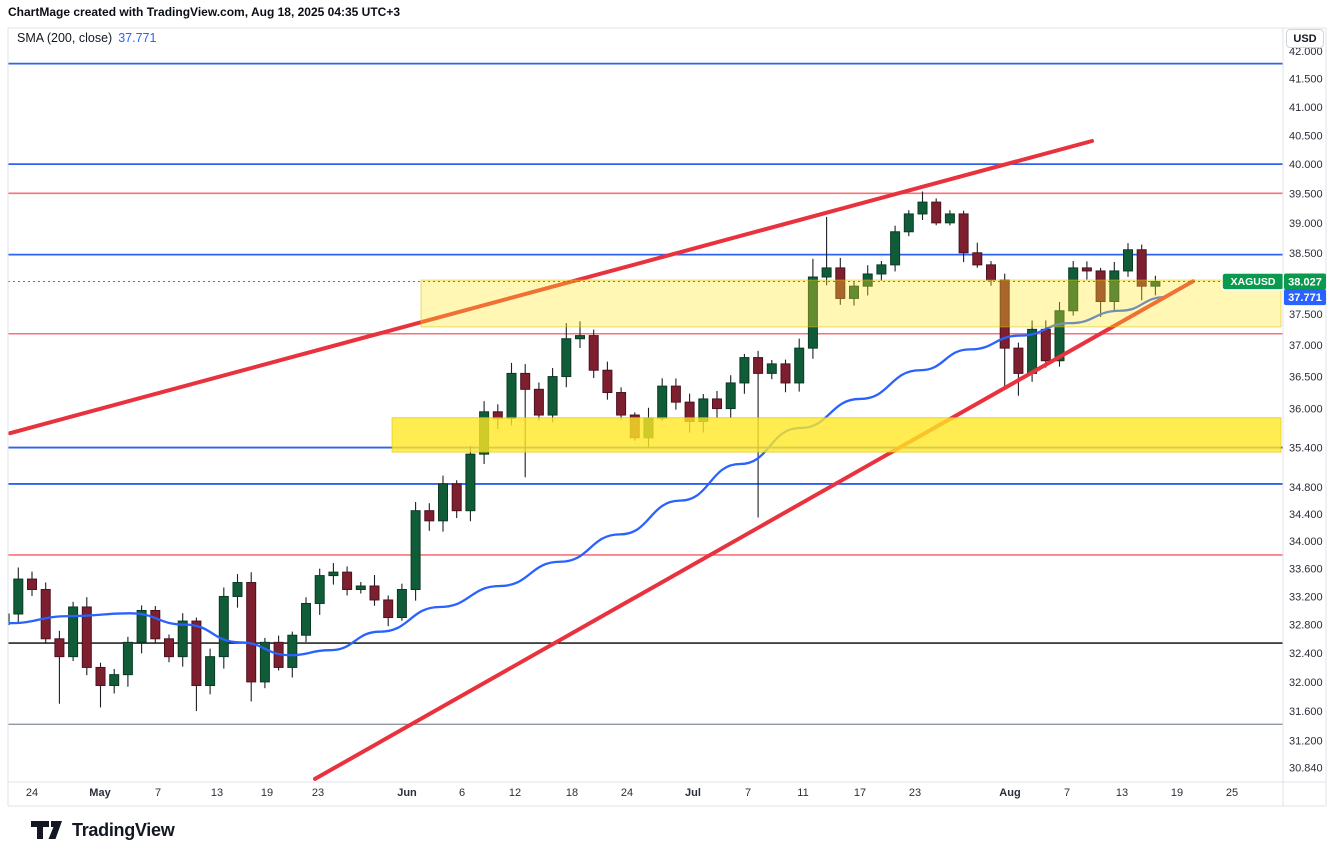 This screenshot has height=857, width=1334. I want to click on last-price-badge: 38.027, so click(1305, 281).